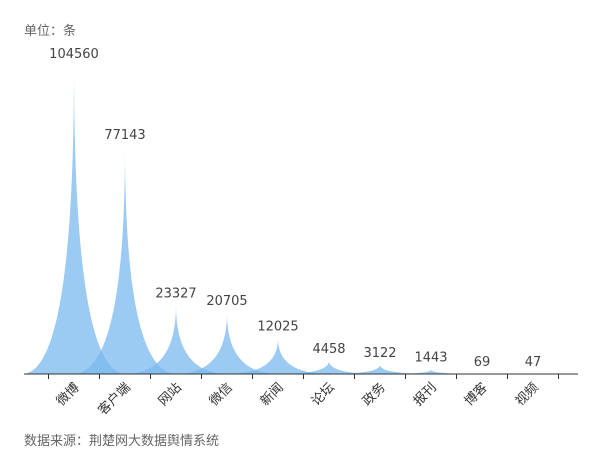 The height and width of the screenshot is (468, 594). I want to click on category-label-0: 微博, so click(68, 394).